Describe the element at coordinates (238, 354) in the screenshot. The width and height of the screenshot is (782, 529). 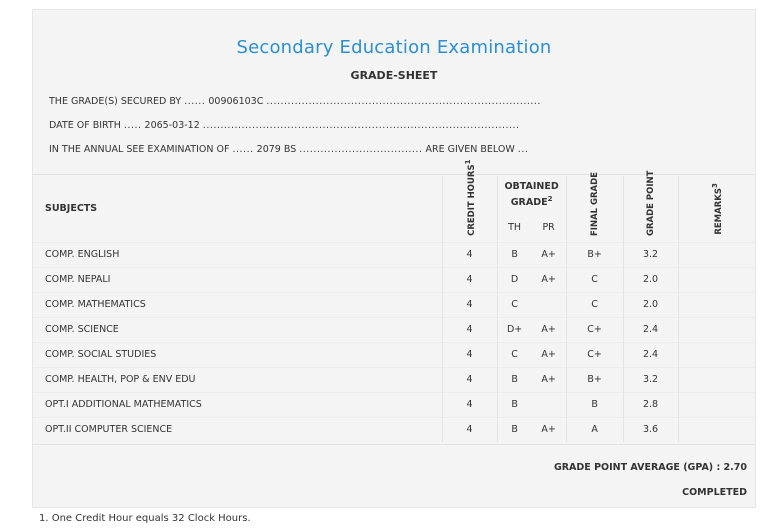
I see `subject-cell: COMP. SOCIAL STUDIES` at that location.